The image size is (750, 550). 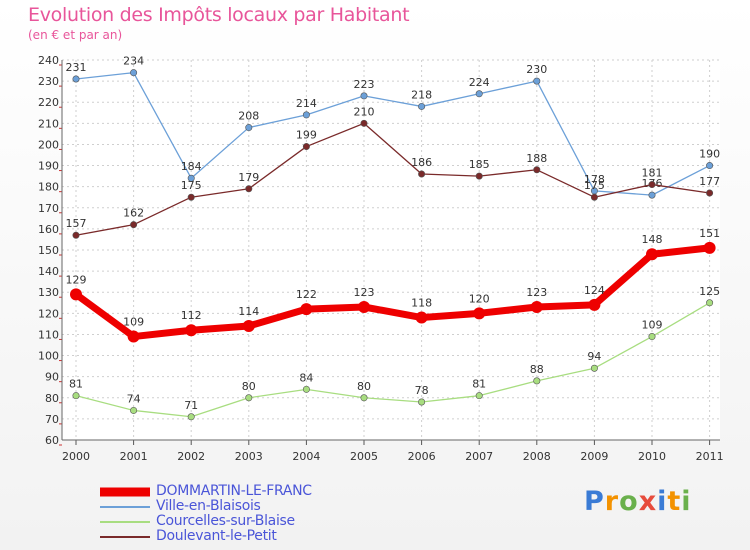 I want to click on y-tick-label: 210, so click(x=48, y=123).